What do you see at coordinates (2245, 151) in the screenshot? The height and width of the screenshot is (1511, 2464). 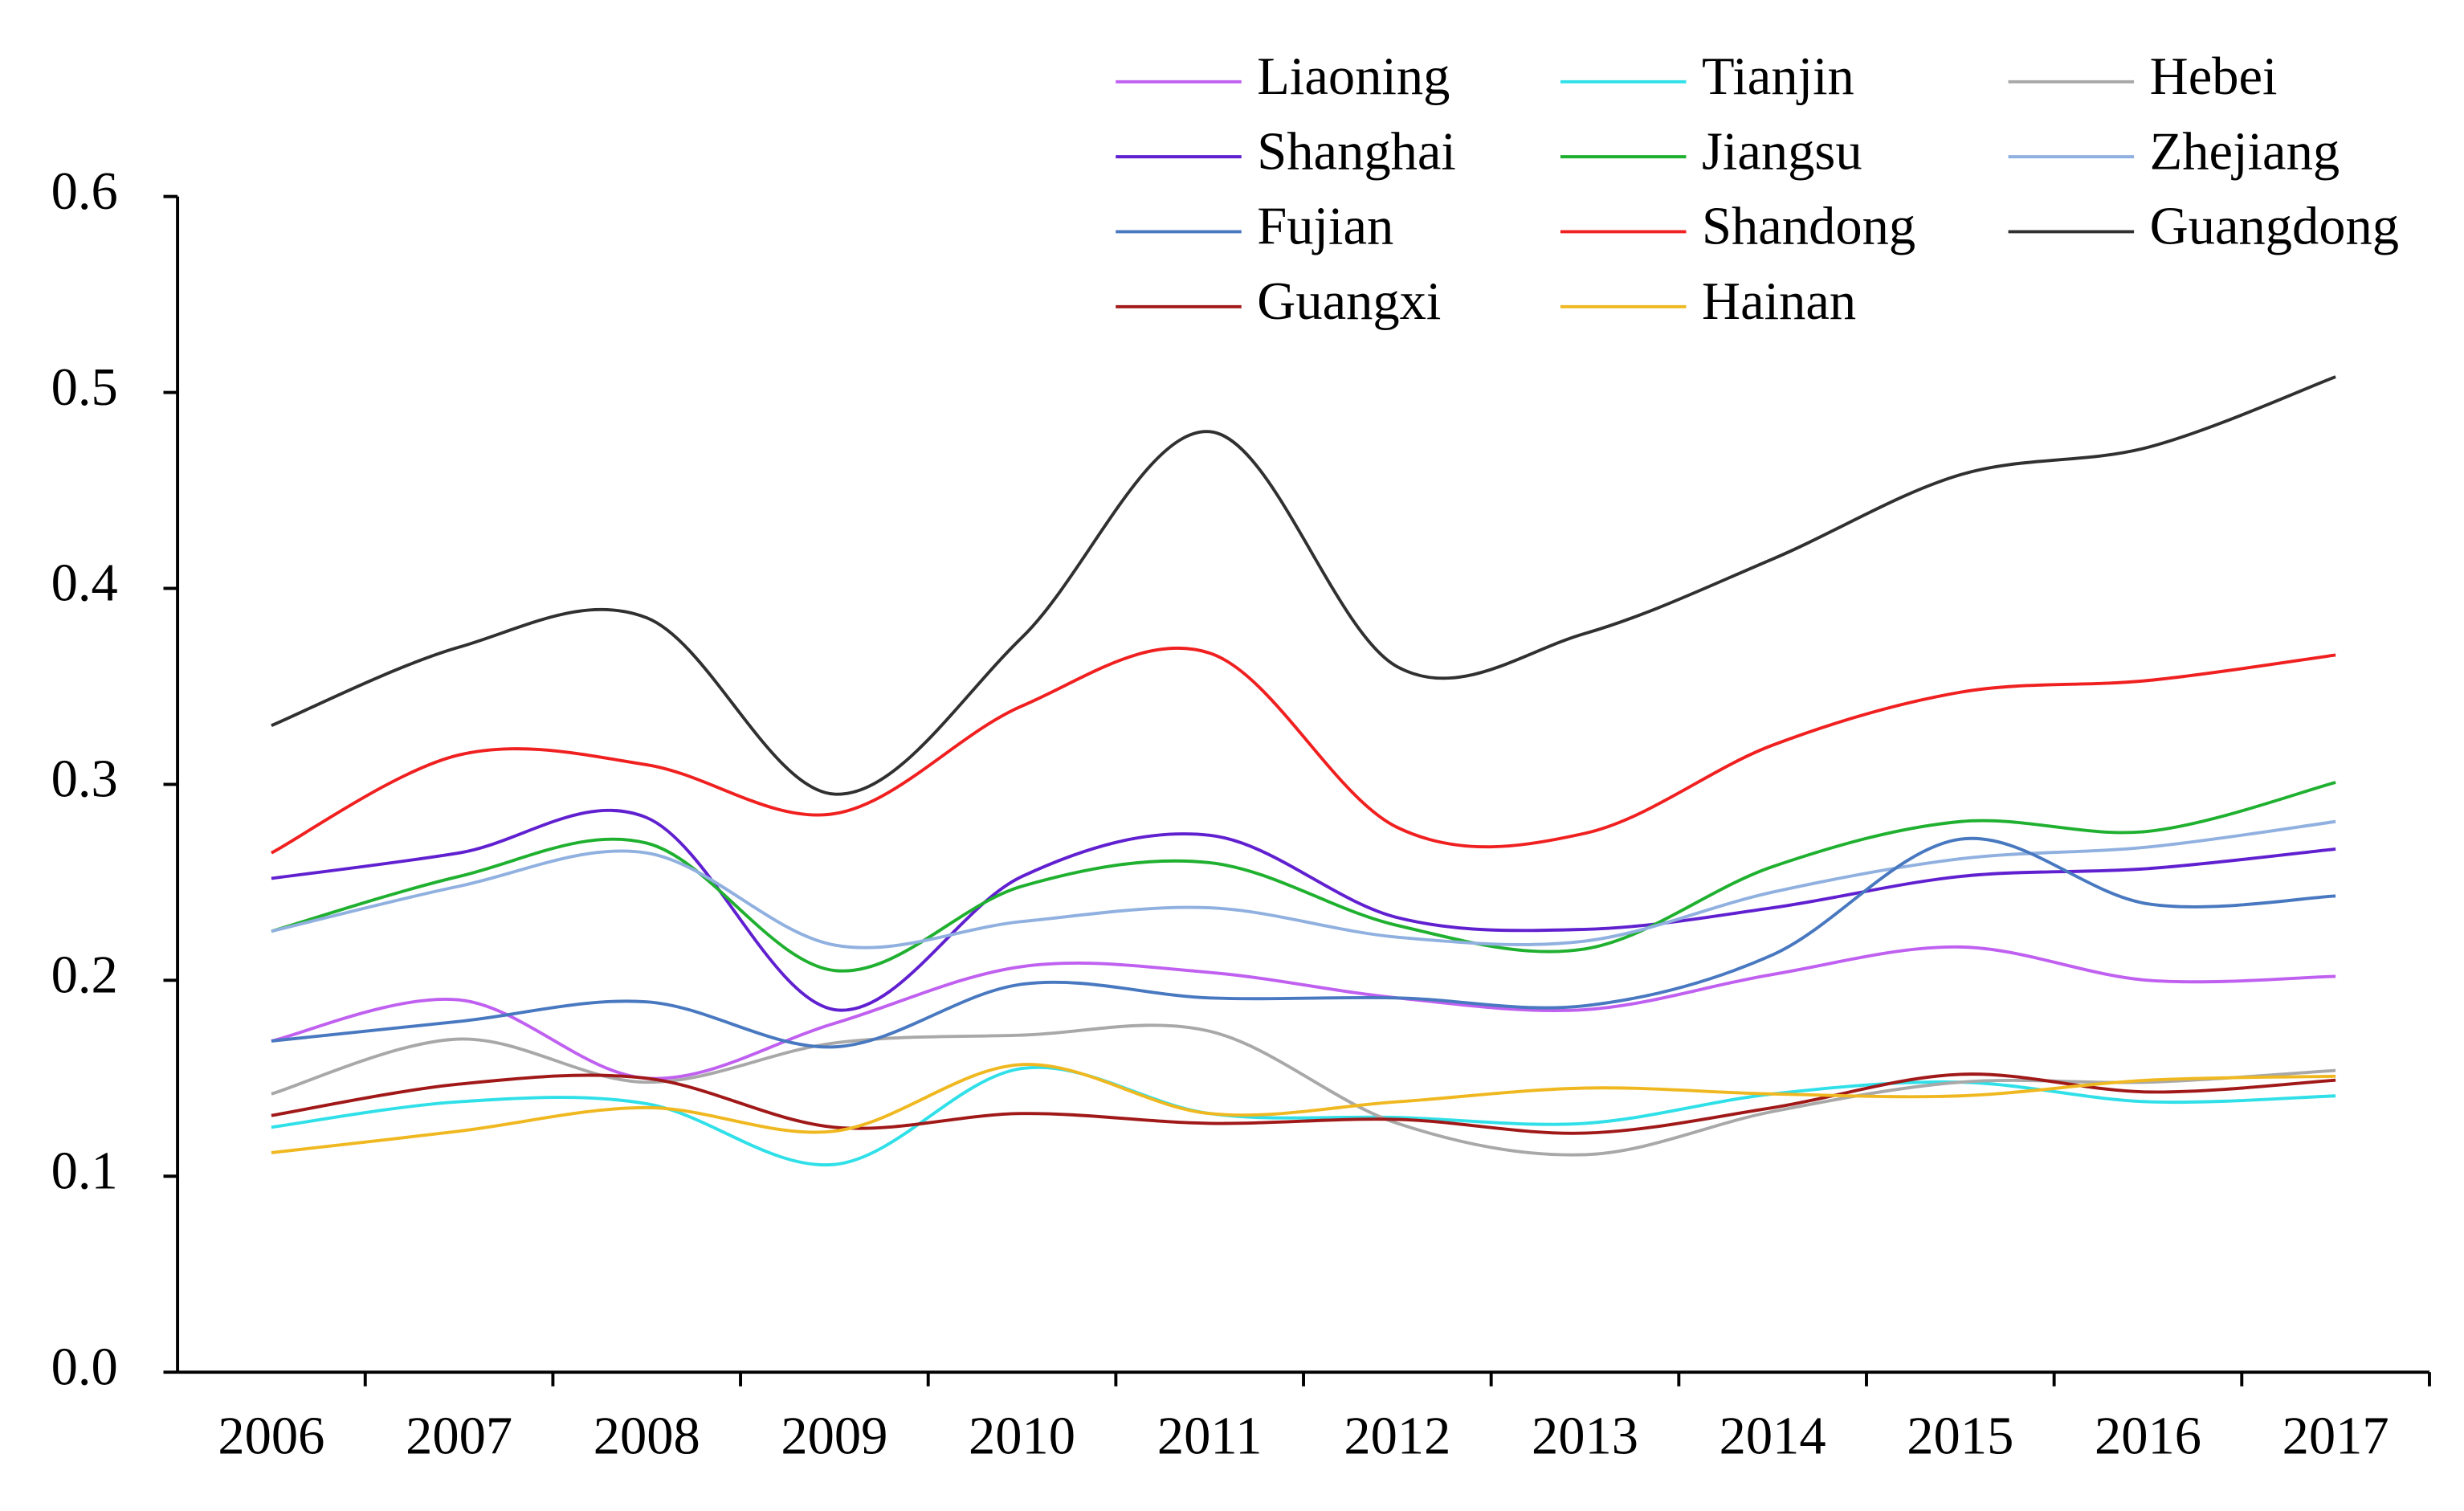 I see `legend-label: Zhejiang` at bounding box center [2245, 151].